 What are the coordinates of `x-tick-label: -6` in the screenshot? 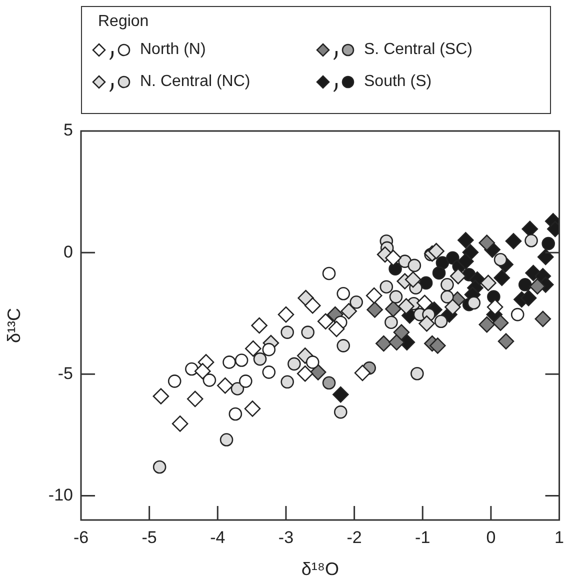 It's located at (81, 537).